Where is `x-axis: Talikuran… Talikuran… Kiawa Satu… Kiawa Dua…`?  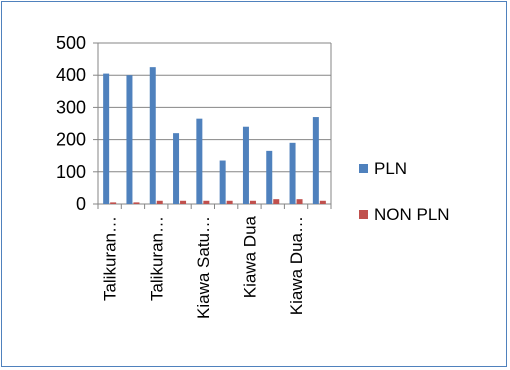
x-axis: Talikuran… Talikuran… Kiawa Satu… Kiawa Dua… is located at coordinates (214, 261).